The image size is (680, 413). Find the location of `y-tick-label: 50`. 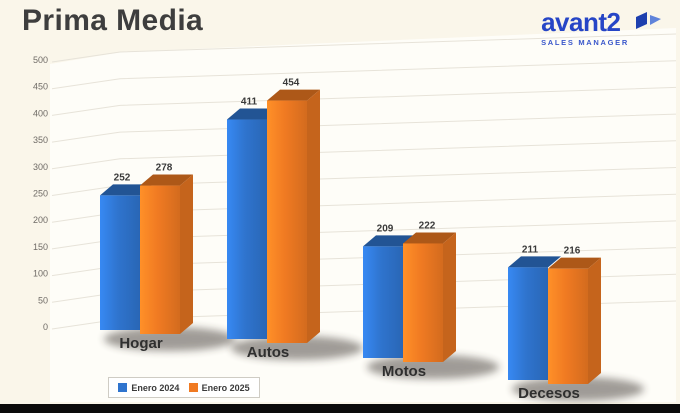

y-tick-label: 50 is located at coordinates (43, 300).